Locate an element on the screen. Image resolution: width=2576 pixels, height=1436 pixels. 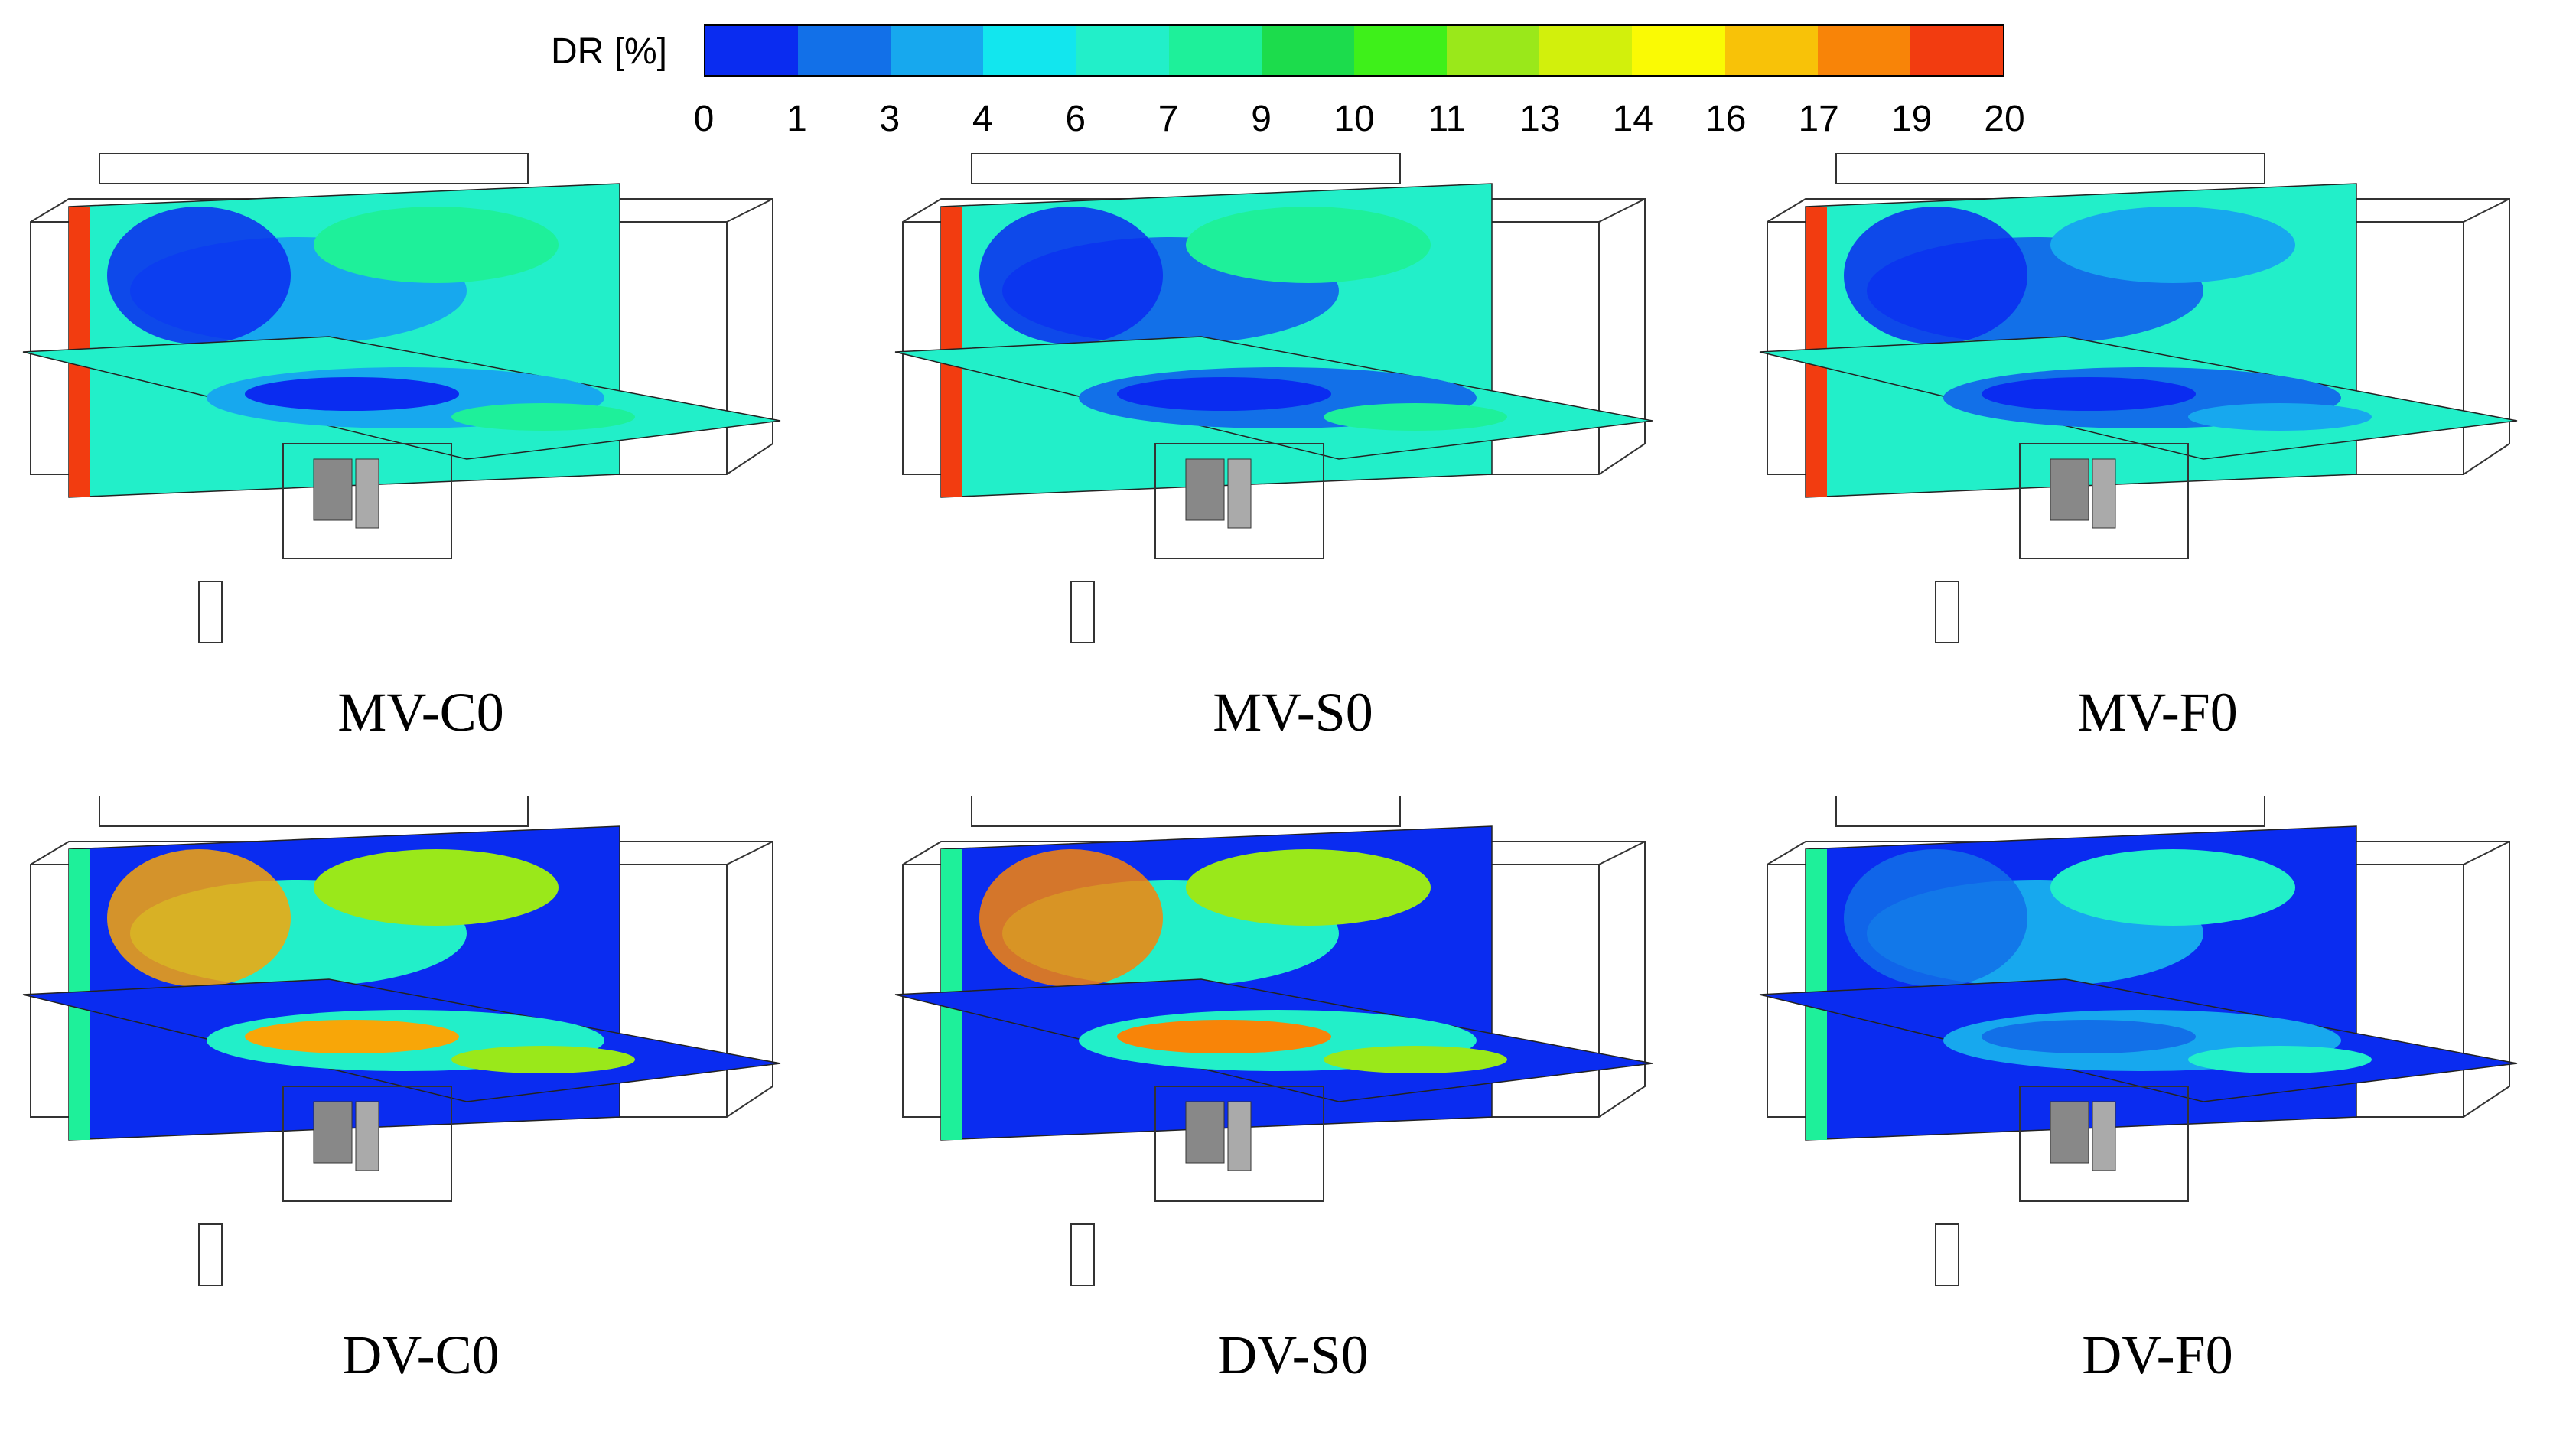
colorbar-tick-label: 14 is located at coordinates (1633, 119).